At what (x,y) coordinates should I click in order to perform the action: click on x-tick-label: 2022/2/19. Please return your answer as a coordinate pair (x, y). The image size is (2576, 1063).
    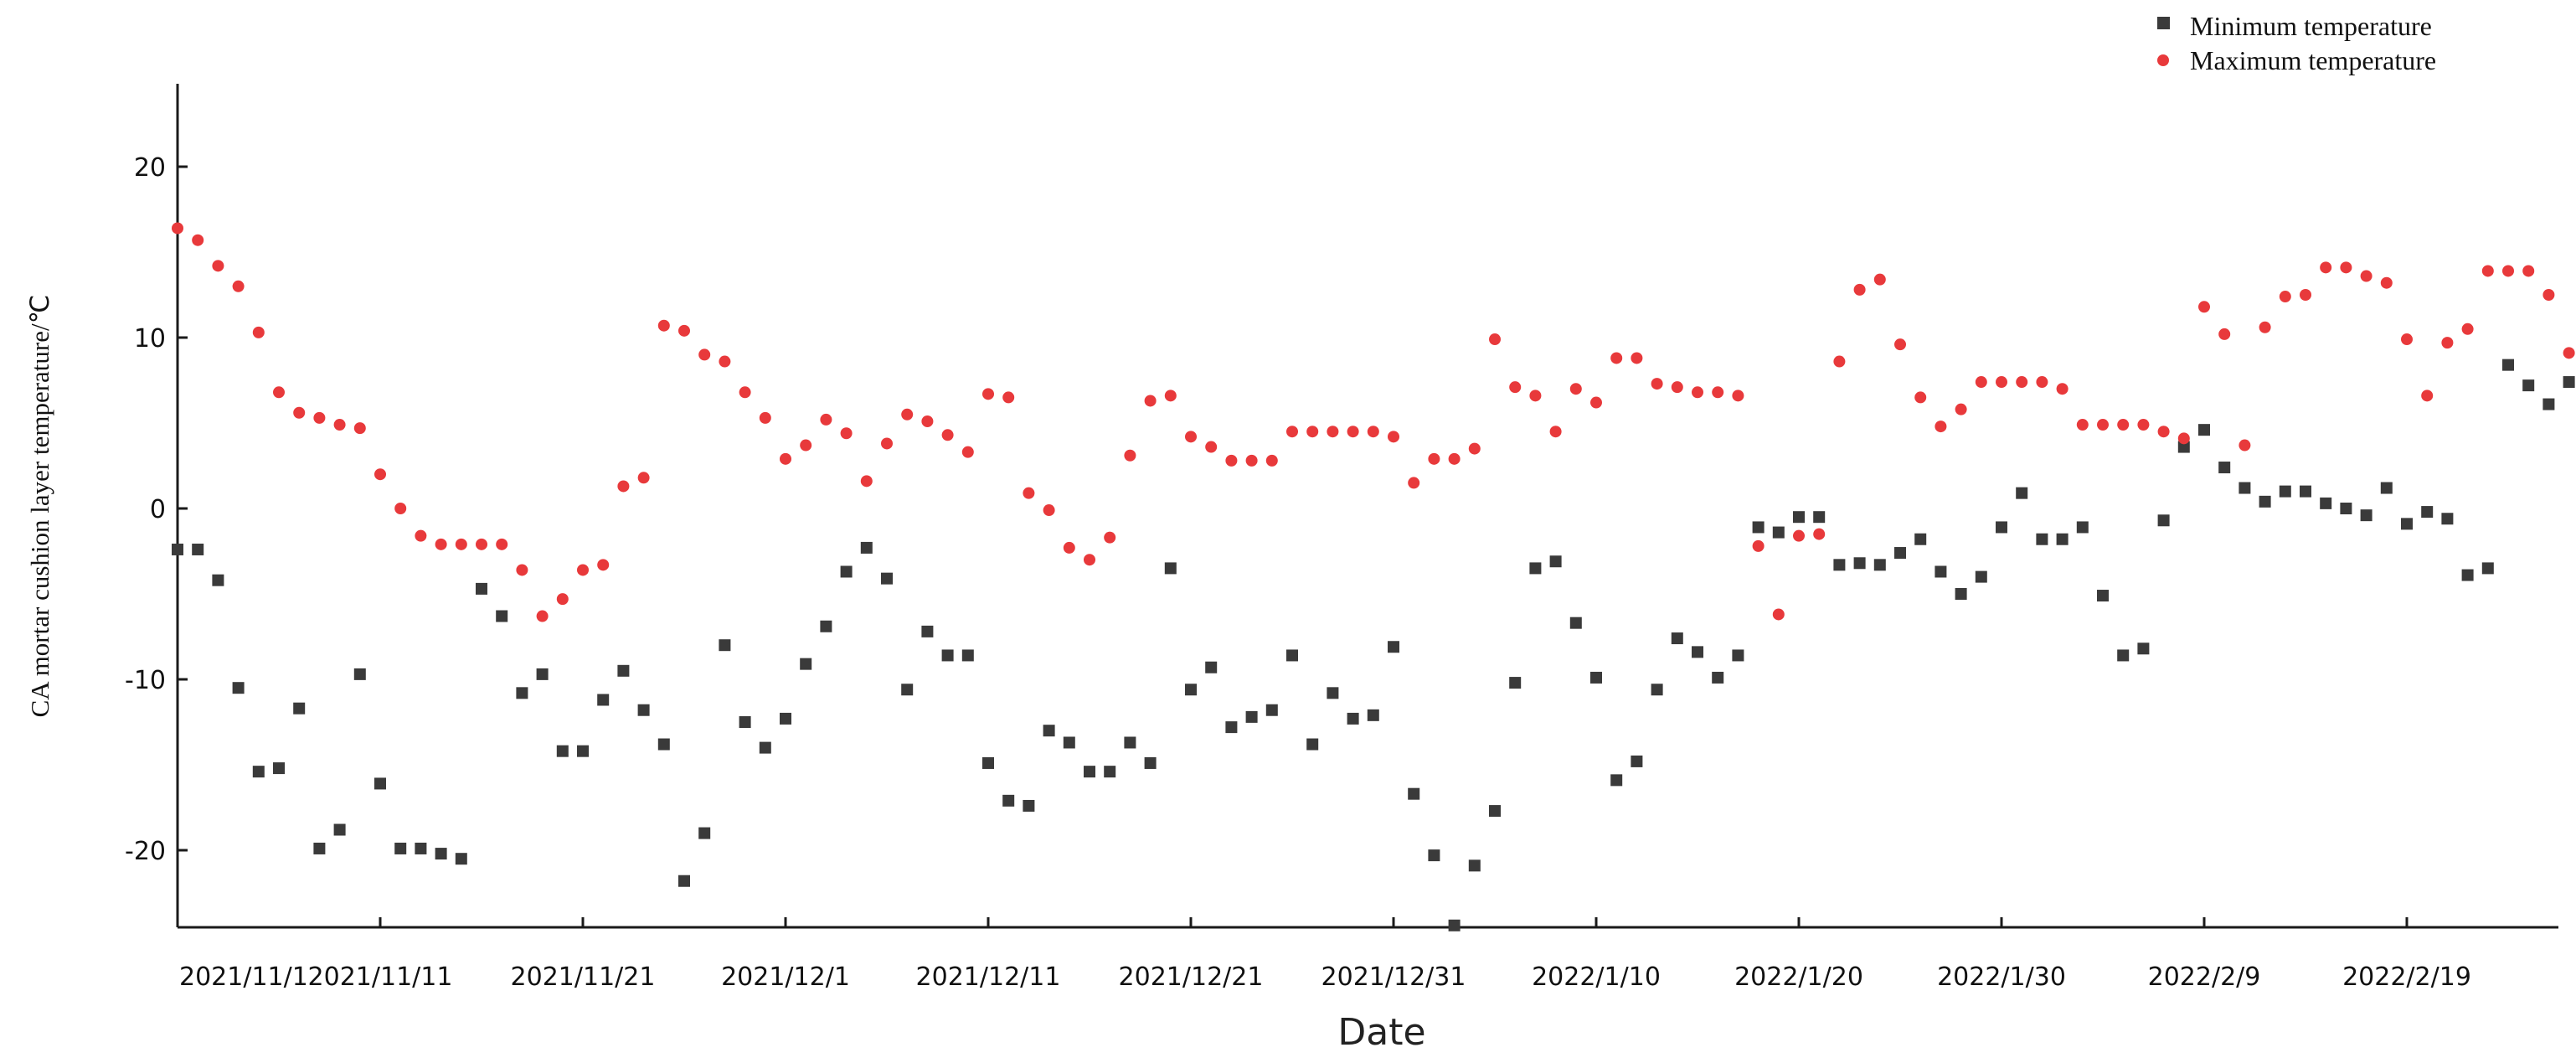
    Looking at the image, I should click on (2406, 977).